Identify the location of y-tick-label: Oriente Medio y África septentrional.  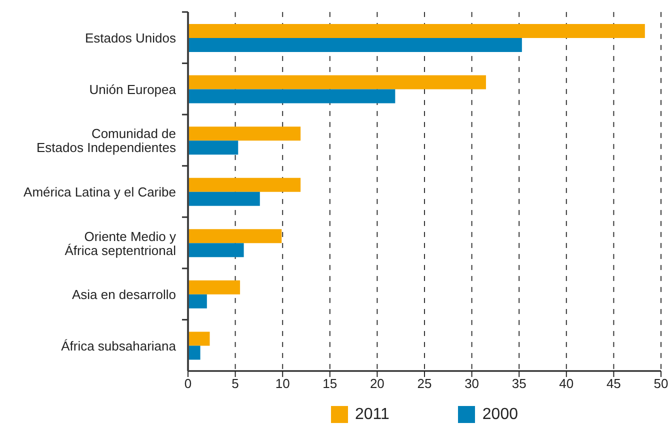
(120, 243).